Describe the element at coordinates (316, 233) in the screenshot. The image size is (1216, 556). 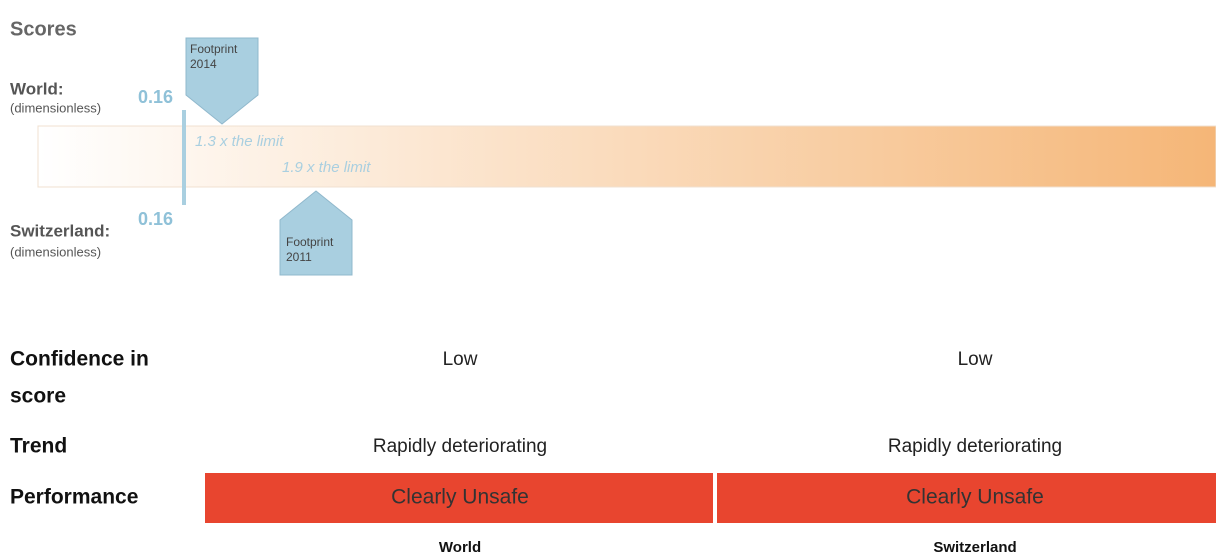
I see `switzerland-callout` at that location.